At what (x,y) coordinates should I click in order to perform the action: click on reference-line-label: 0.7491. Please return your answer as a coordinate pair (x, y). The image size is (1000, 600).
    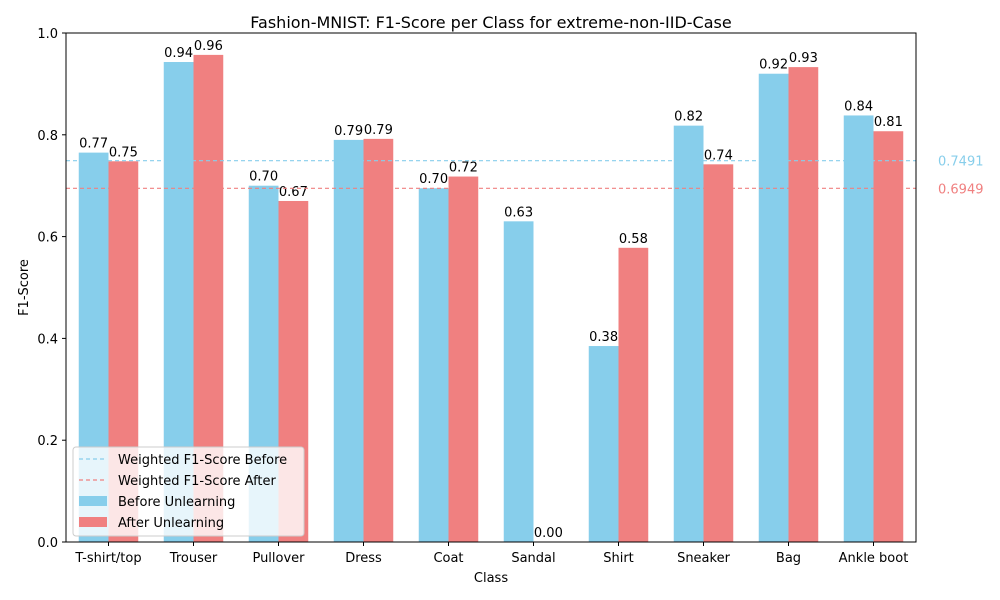
    Looking at the image, I should click on (961, 162).